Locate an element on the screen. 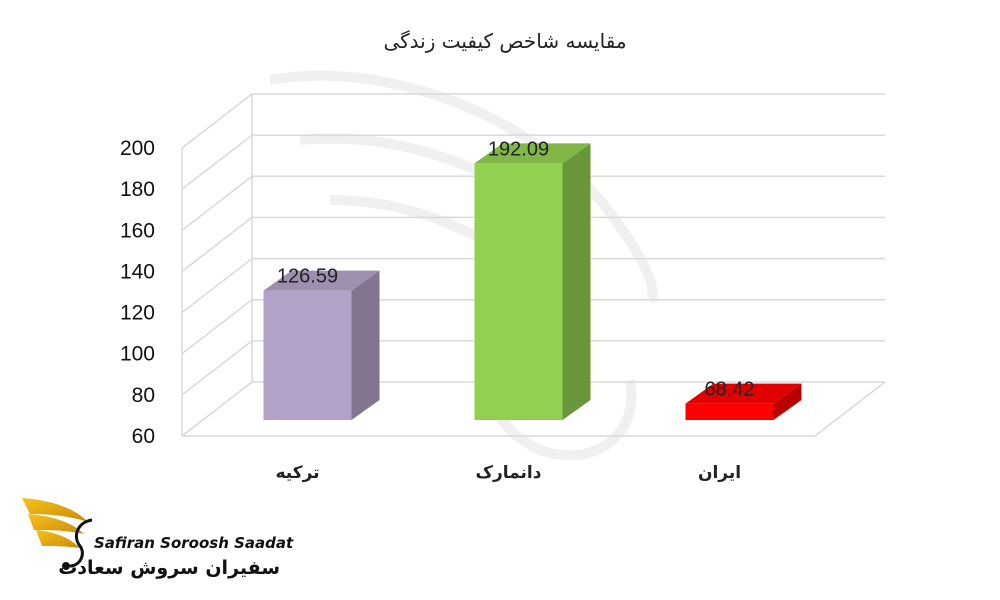 This screenshot has width=1000, height=600. y-axis-ticks: 60 80 100 120 140 160 180 200 is located at coordinates (137, 292).